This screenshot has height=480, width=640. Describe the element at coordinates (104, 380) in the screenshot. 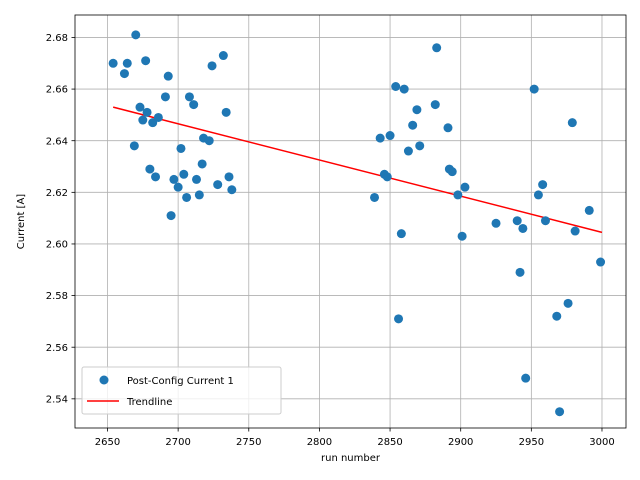

I see `legend-marker-post-config-current` at that location.